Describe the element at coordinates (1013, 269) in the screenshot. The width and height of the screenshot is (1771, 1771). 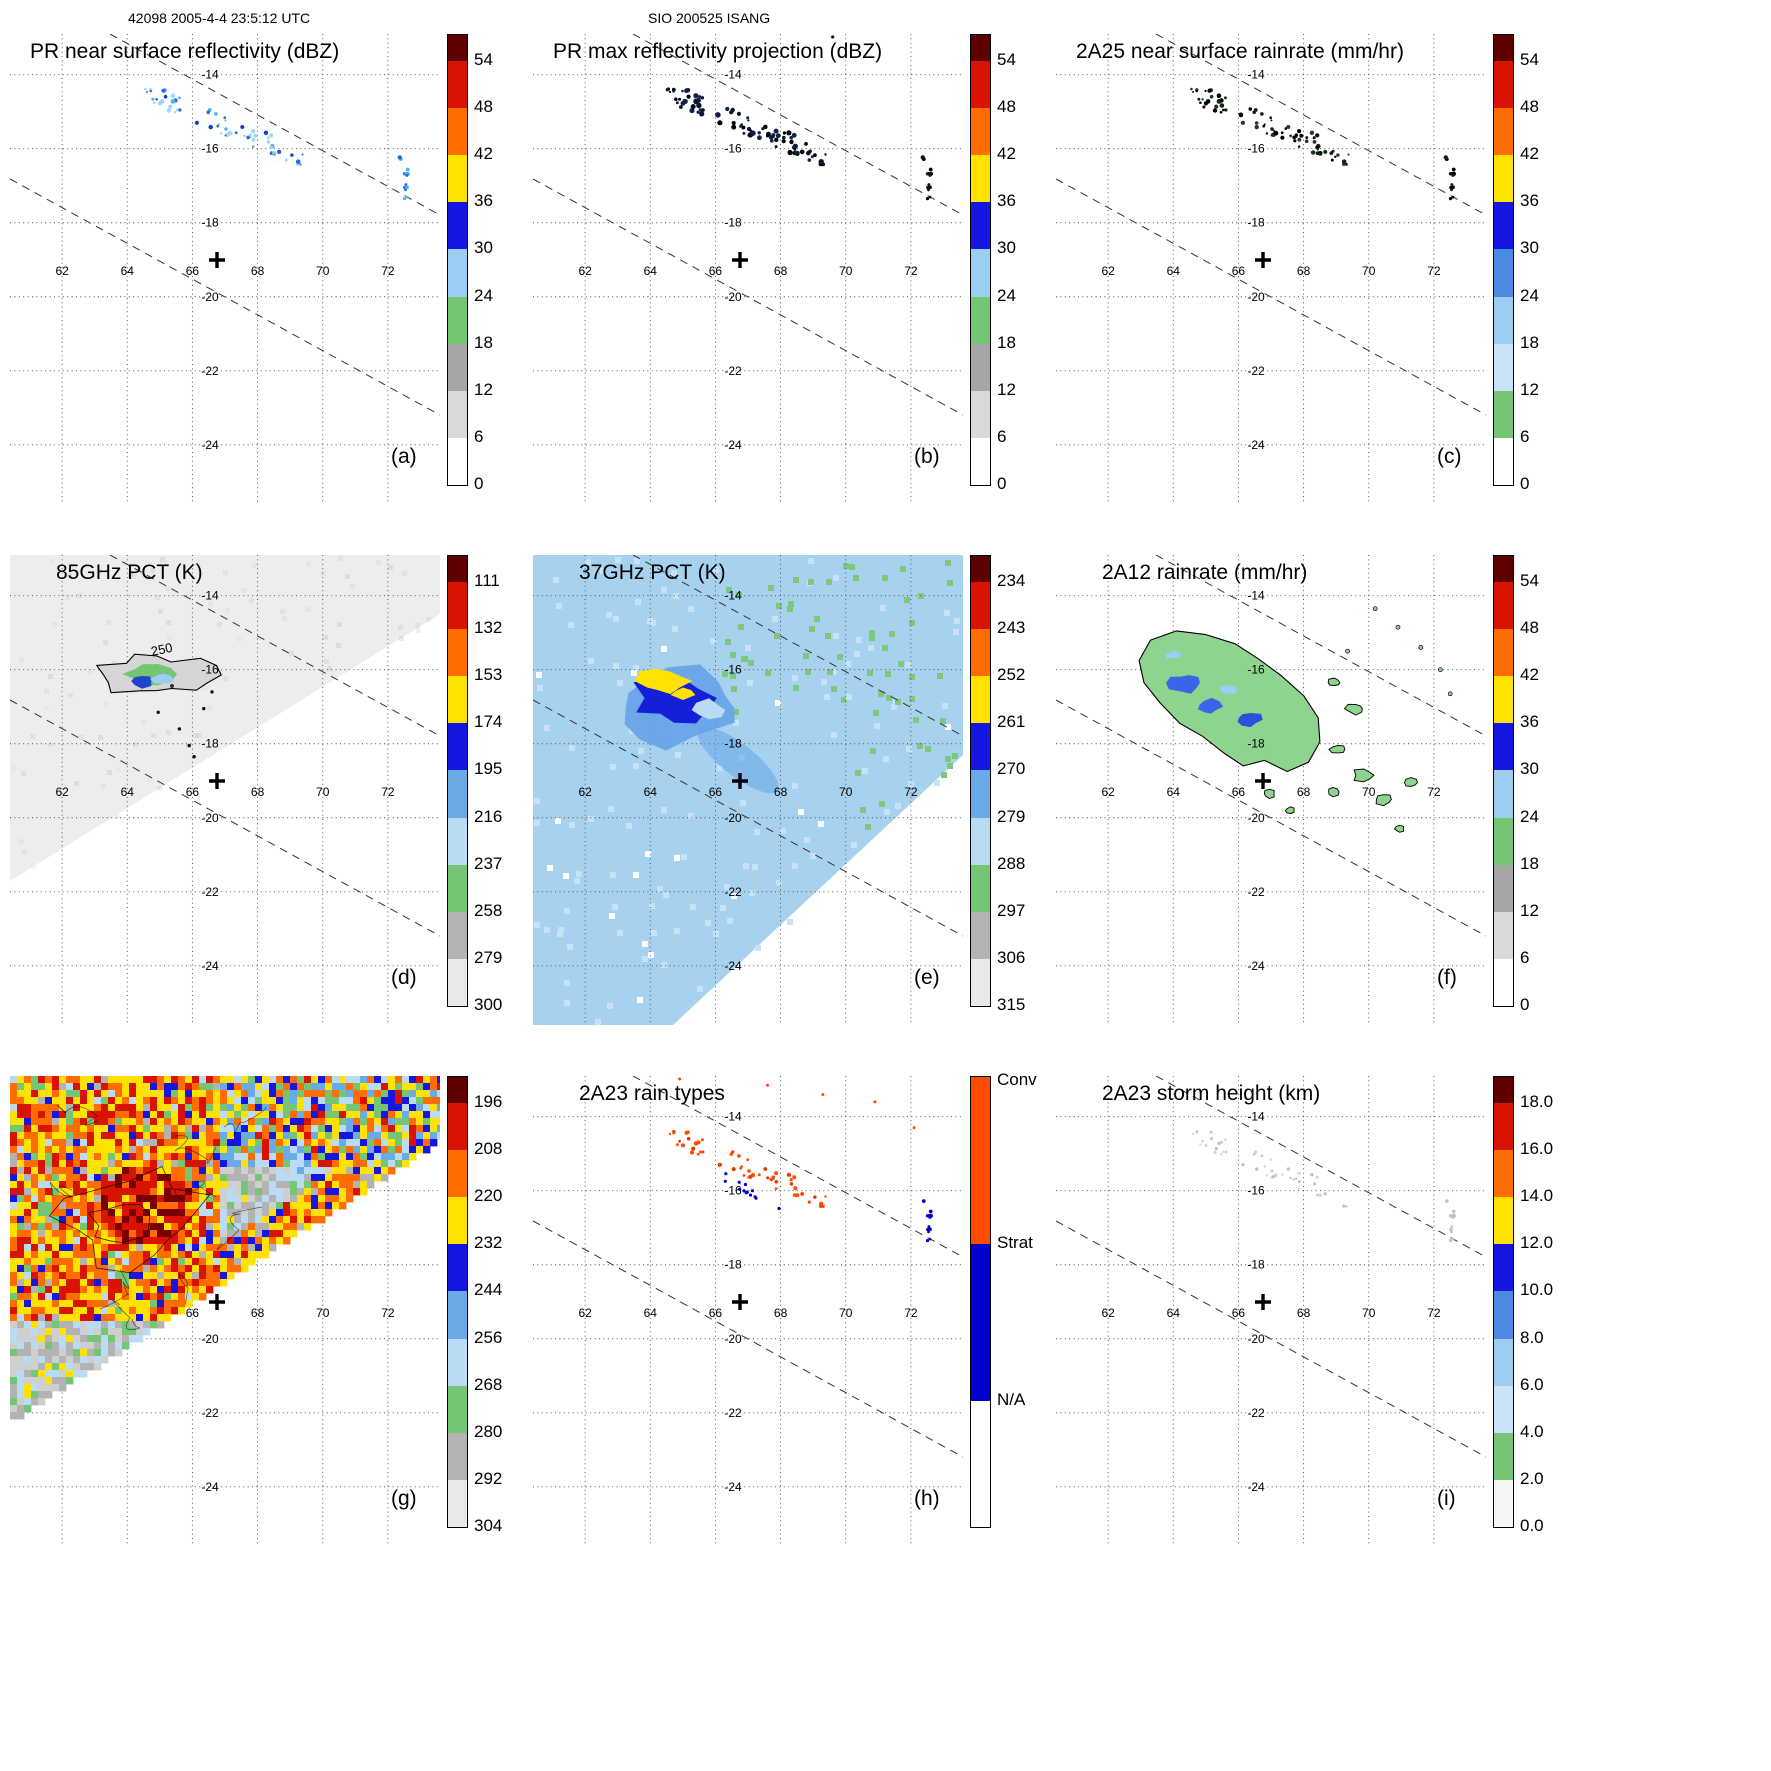
I see `colorbar-b: 54 48 42 36 30 24 18 12 6 0` at that location.